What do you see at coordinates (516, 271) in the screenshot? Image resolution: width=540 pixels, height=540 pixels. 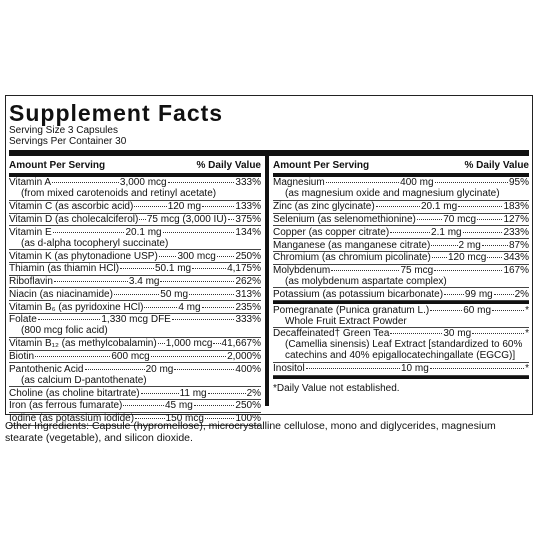 I see `daily-value: 167%` at bounding box center [516, 271].